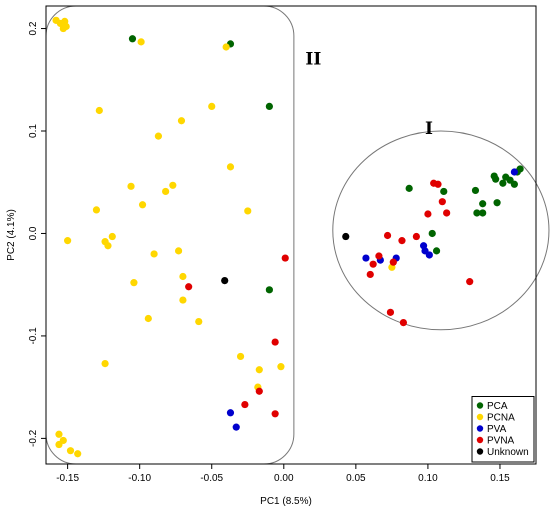 The height and width of the screenshot is (526, 550). Describe the element at coordinates (286, 501) in the screenshot. I see `x-axis-title: PC1 (8.5%)` at that location.